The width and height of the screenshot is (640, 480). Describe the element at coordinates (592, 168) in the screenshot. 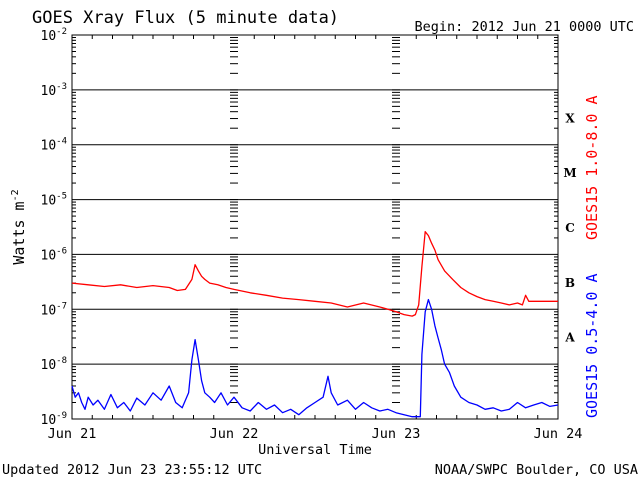

I see `legend-series-long: GOES15 1.0-8.0 A` at that location.